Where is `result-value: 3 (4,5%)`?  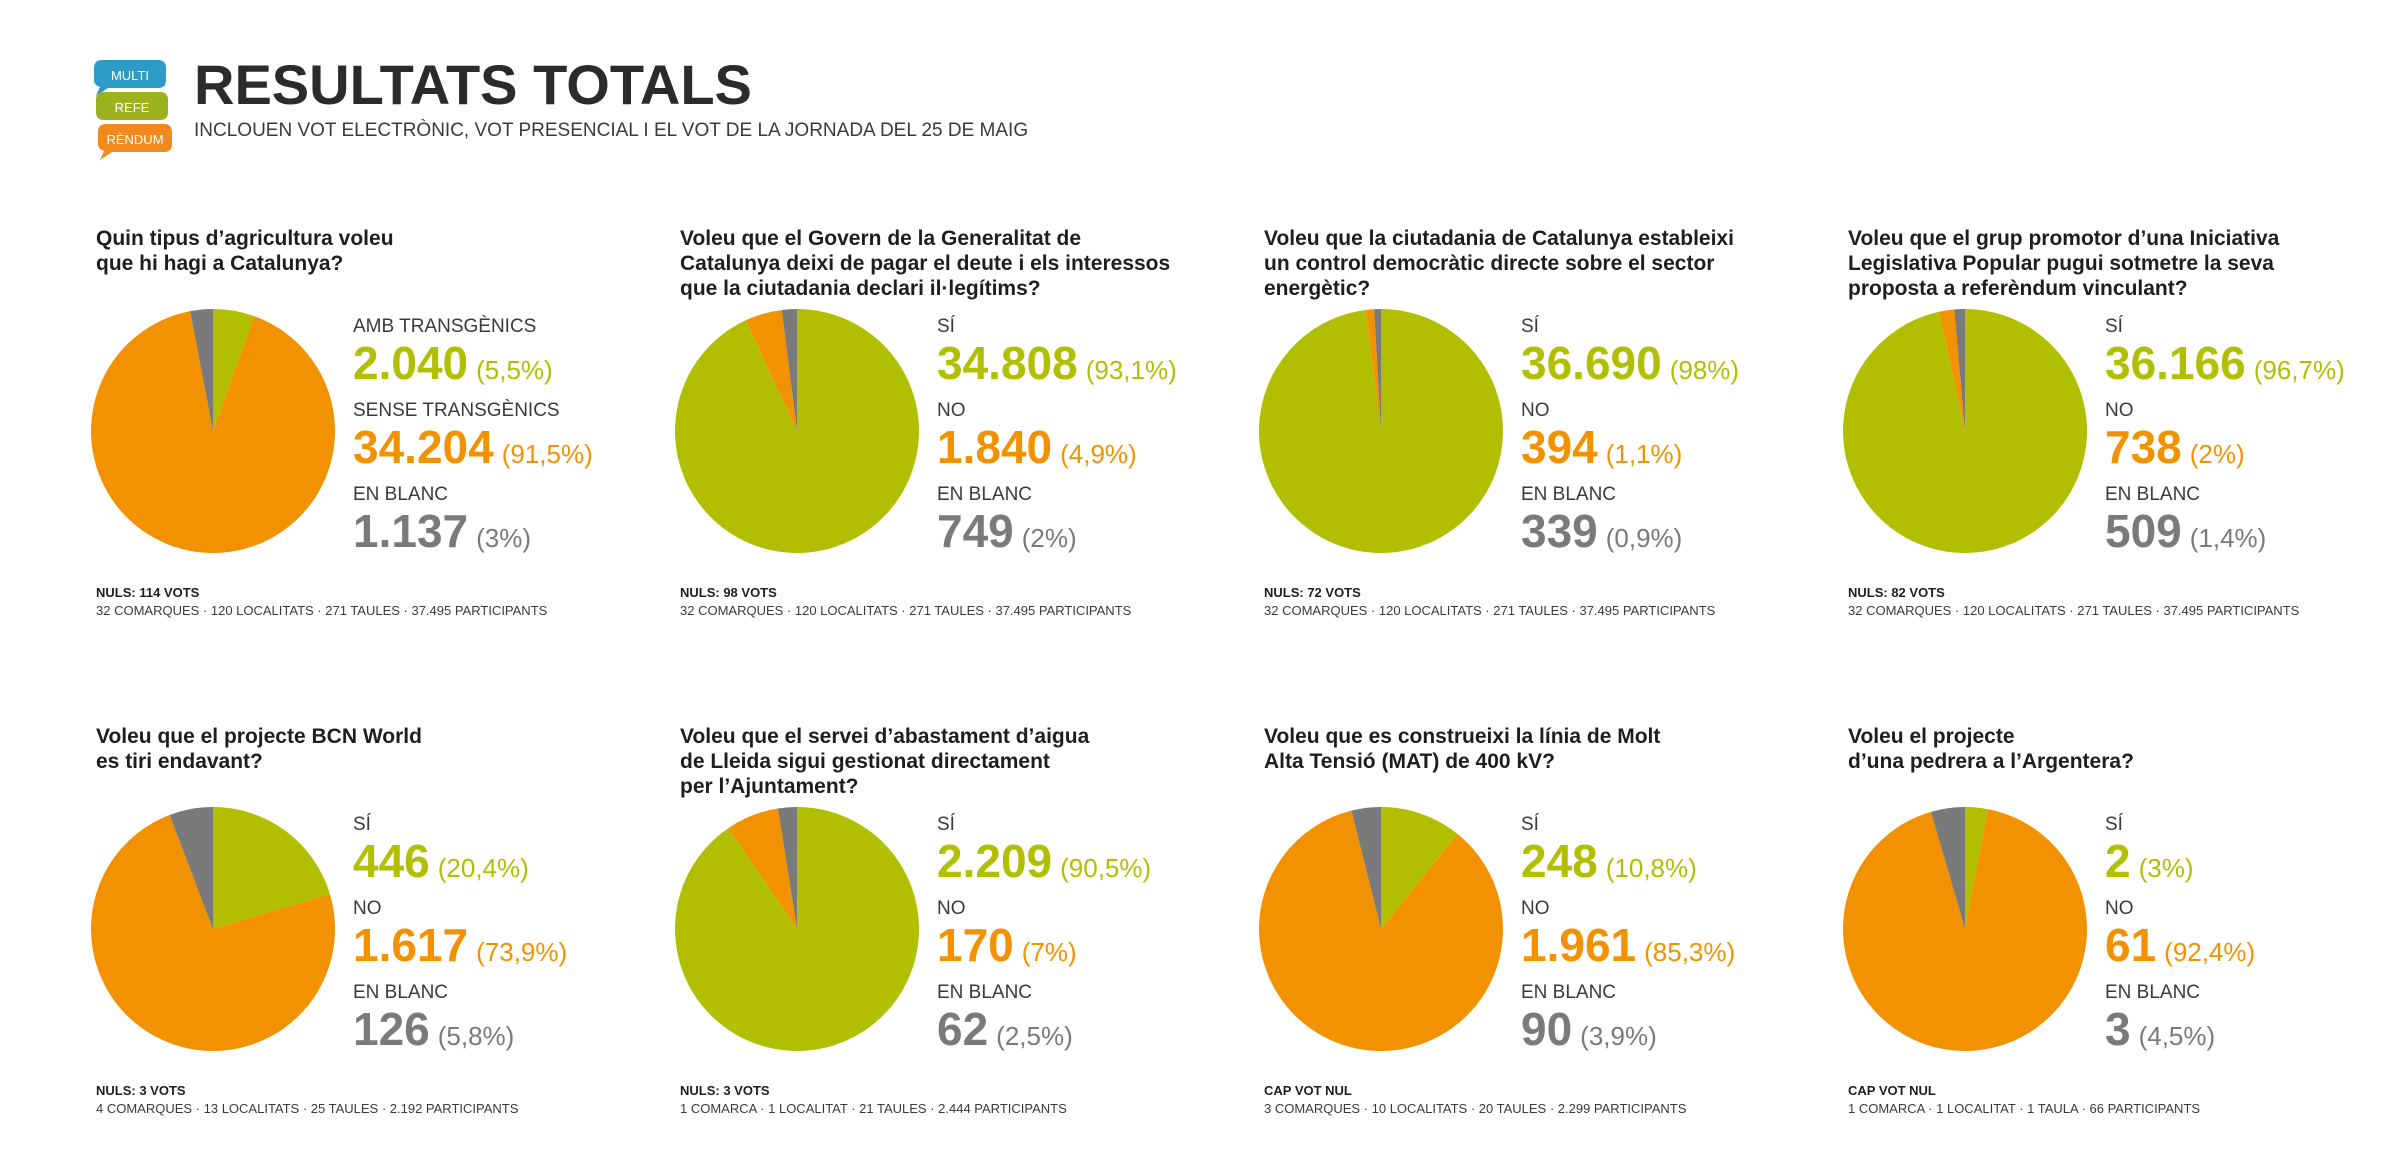
result-value: 3 (4,5%) is located at coordinates (2160, 1032).